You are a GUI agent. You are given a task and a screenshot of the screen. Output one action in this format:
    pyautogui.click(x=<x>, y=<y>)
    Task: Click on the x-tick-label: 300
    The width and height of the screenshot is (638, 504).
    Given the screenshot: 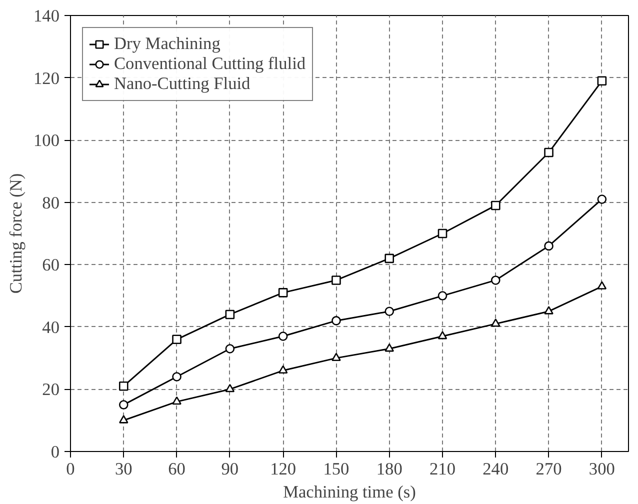 What is the action you would take?
    pyautogui.click(x=601, y=469)
    